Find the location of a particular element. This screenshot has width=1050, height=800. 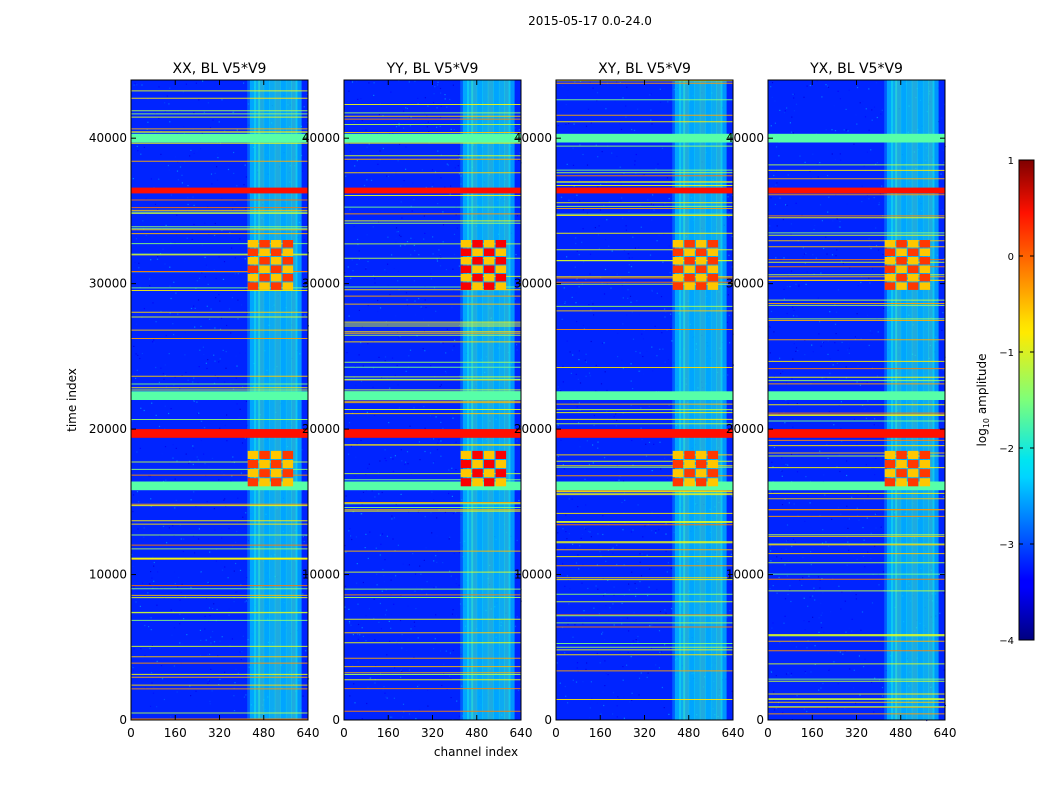

colorbar-tick-label: −4 is located at coordinates (1006, 641).